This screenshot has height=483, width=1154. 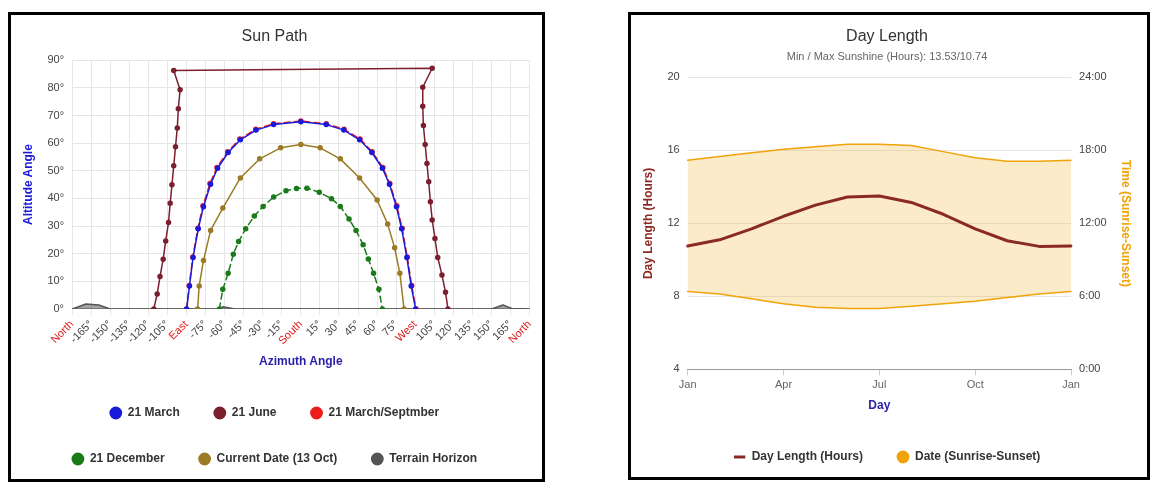 What do you see at coordinates (332, 327) in the screenshot?
I see `x-tick-label: 30°` at bounding box center [332, 327].